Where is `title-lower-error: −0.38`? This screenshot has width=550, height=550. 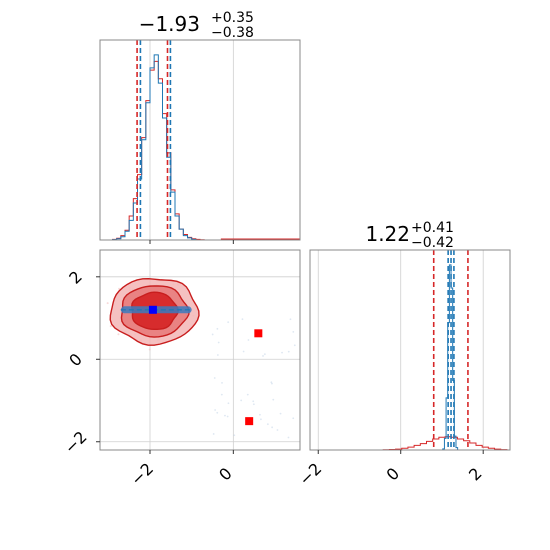 title-lower-error: −0.38 is located at coordinates (232, 33).